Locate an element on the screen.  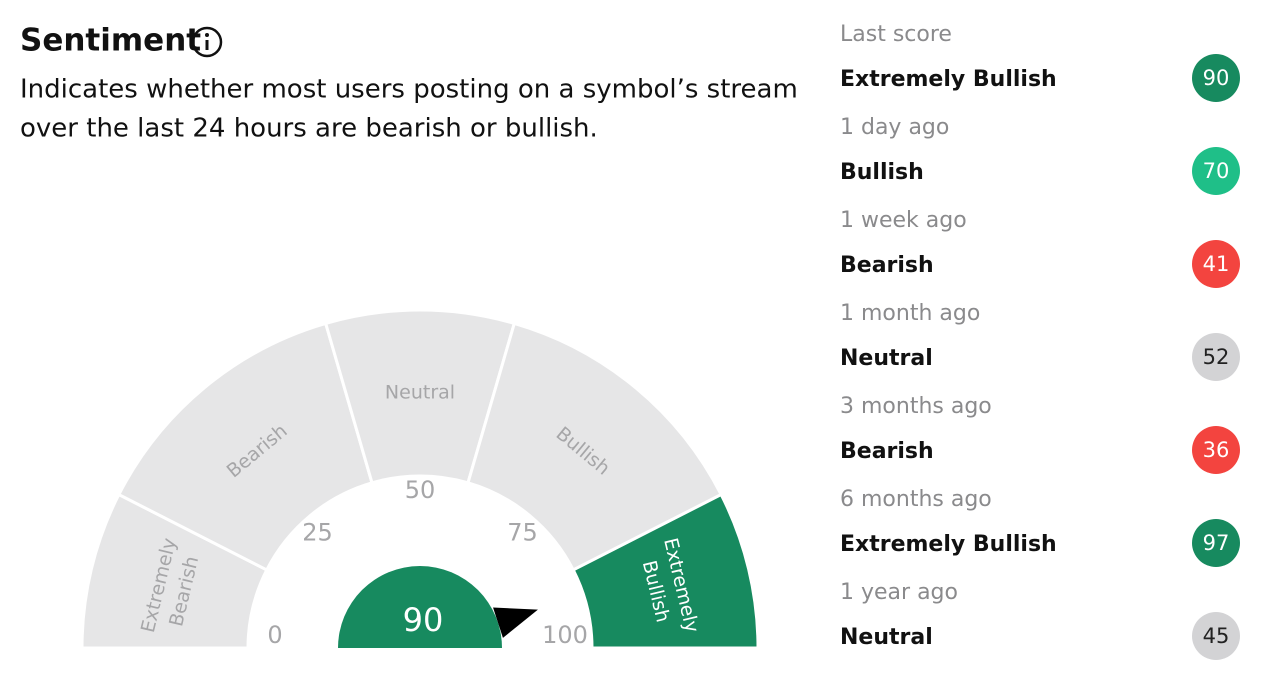
value-disc is located at coordinates (420, 607).